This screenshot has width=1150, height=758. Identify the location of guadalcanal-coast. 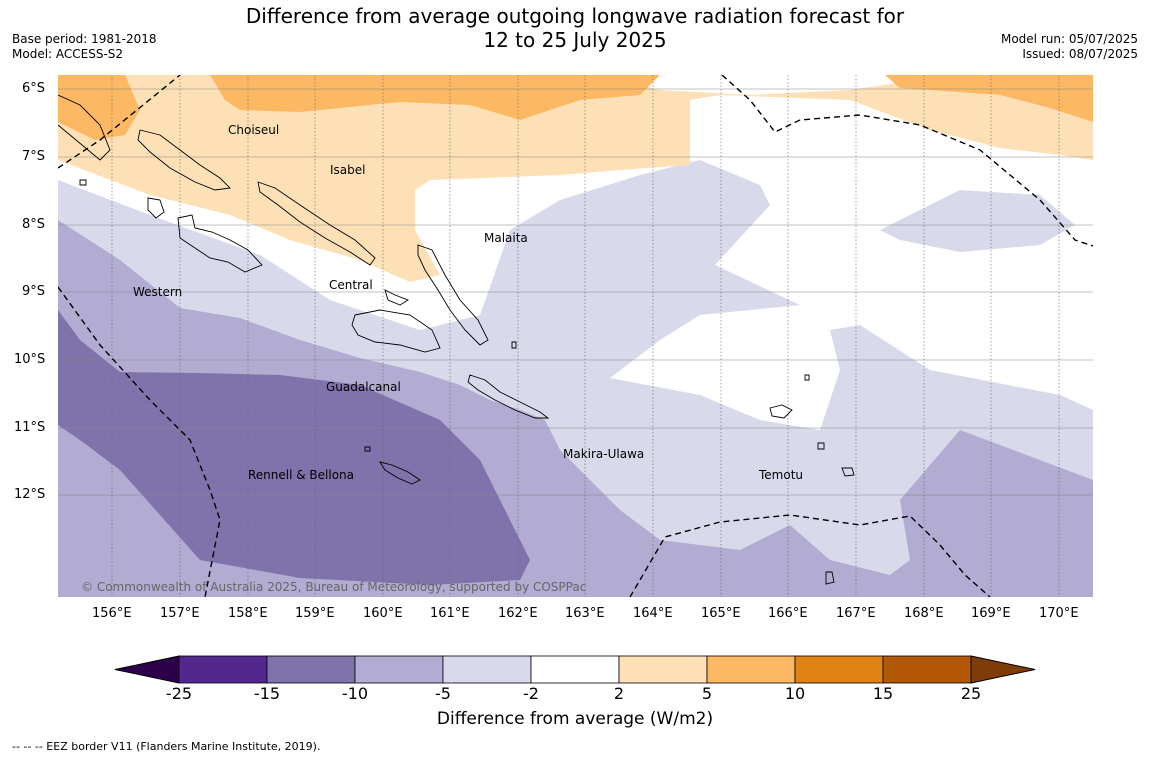
(396, 331).